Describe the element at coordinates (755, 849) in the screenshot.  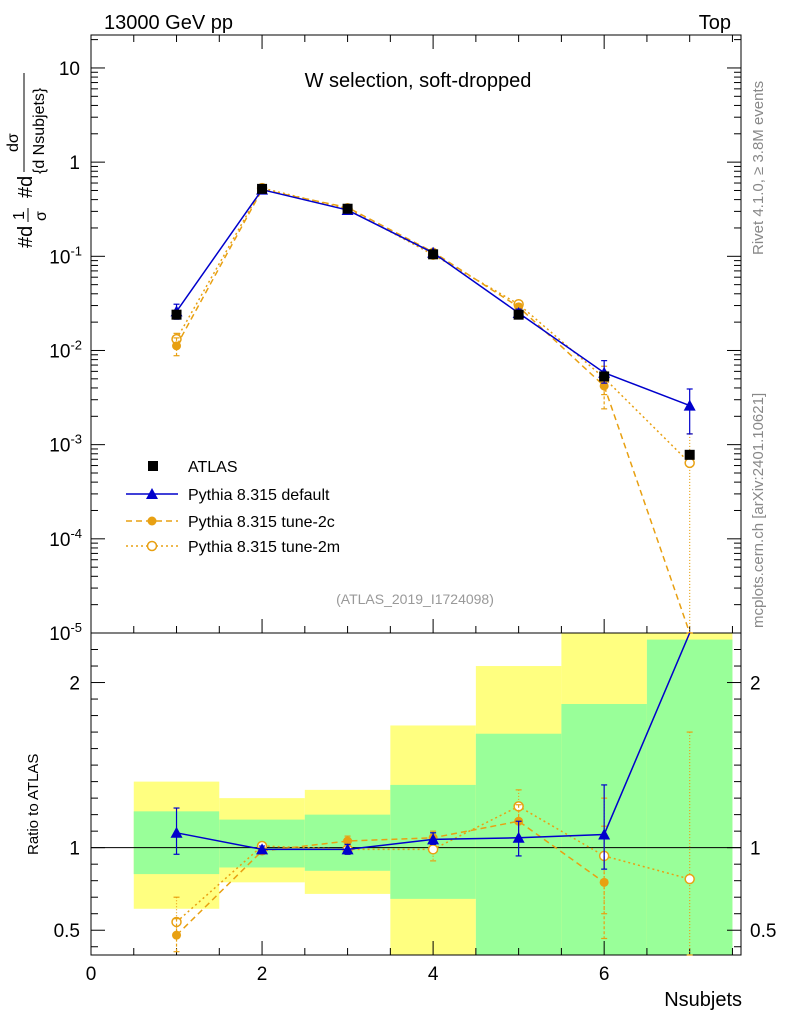
I see `ratio-y-tick-label-right: 1` at that location.